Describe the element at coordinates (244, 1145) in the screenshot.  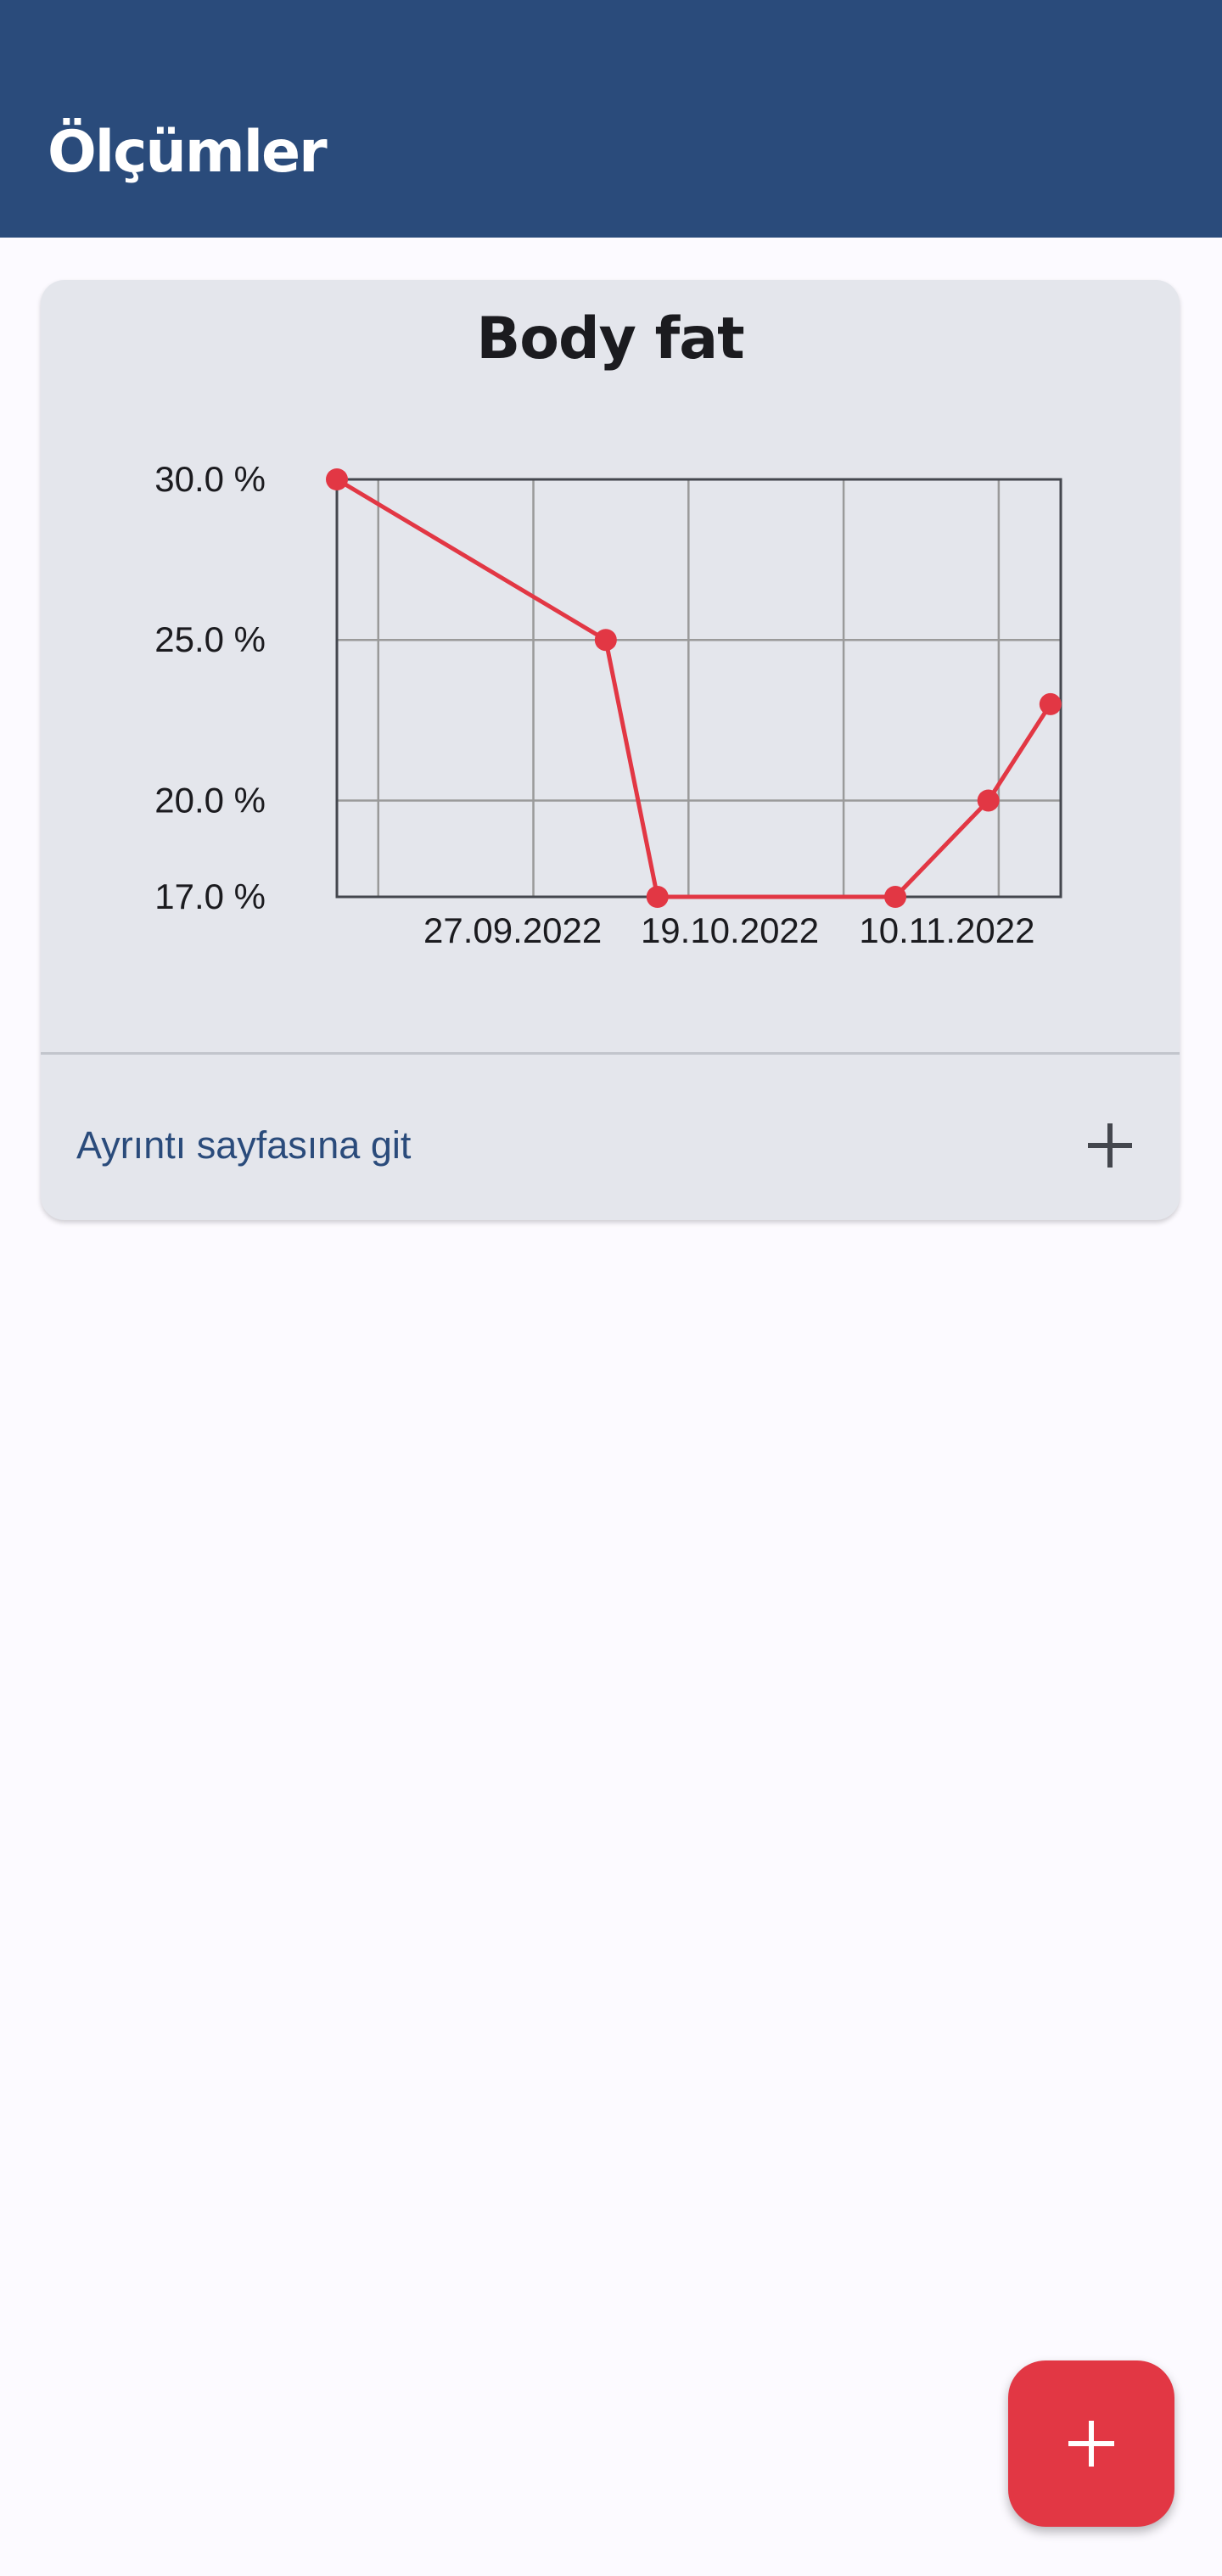
I see `details-link: Ayrıntı sayfasına git` at that location.